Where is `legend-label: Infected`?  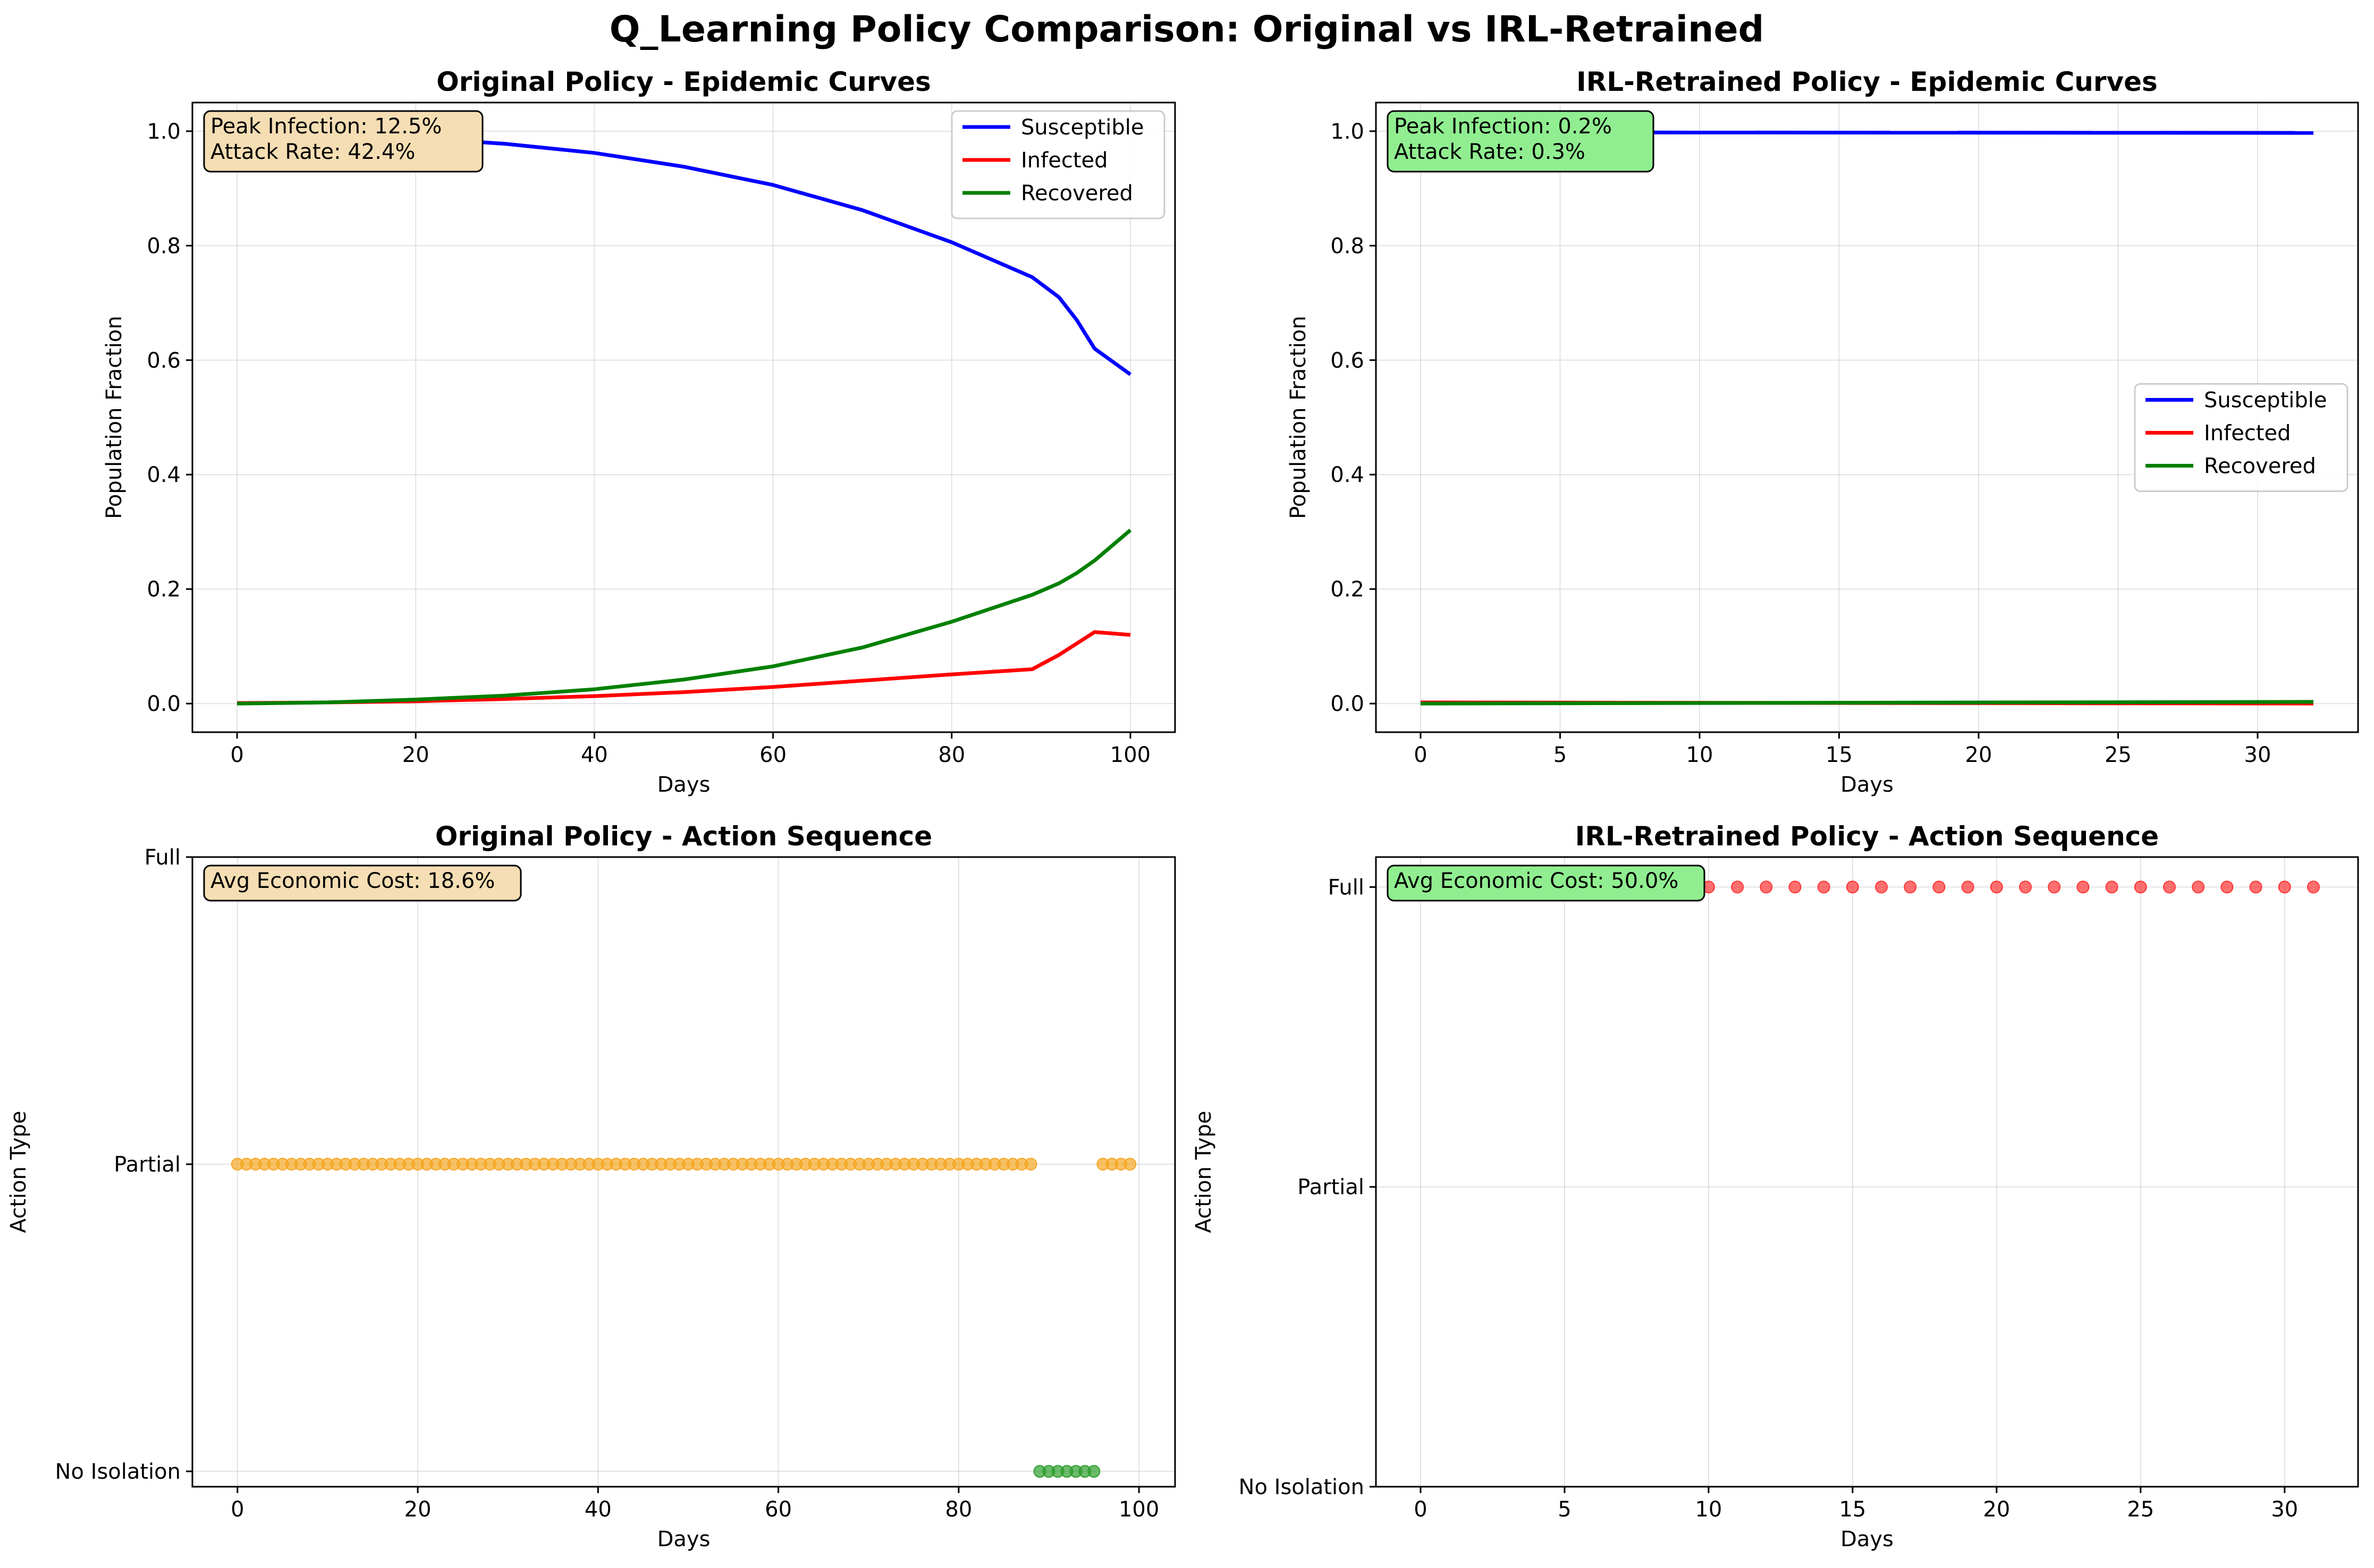
legend-label: Infected is located at coordinates (1064, 160).